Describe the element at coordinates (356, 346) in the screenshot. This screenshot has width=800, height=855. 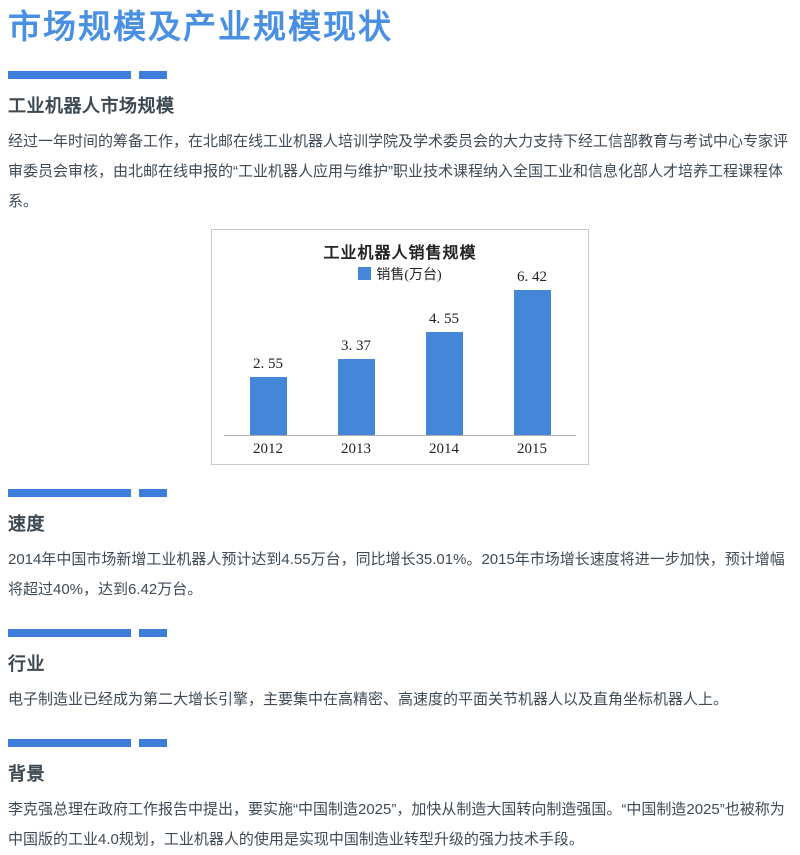
I see `bar-value-label: 3. 37` at that location.